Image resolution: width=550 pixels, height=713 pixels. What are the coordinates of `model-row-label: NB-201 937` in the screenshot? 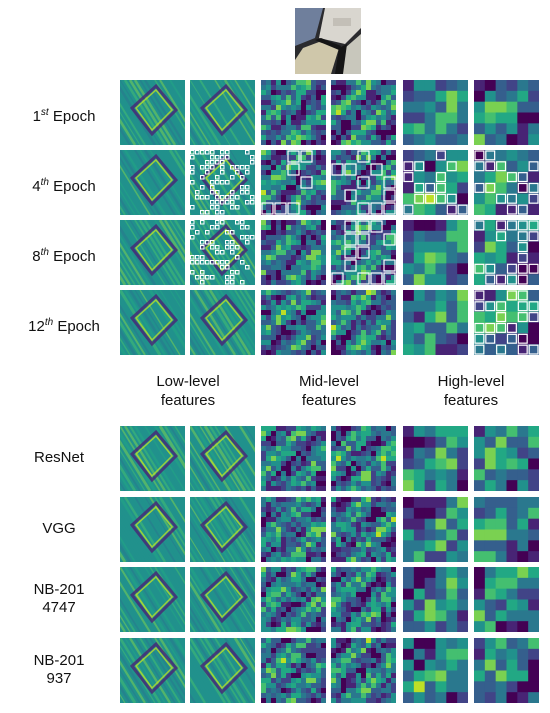 It's located at (59, 670).